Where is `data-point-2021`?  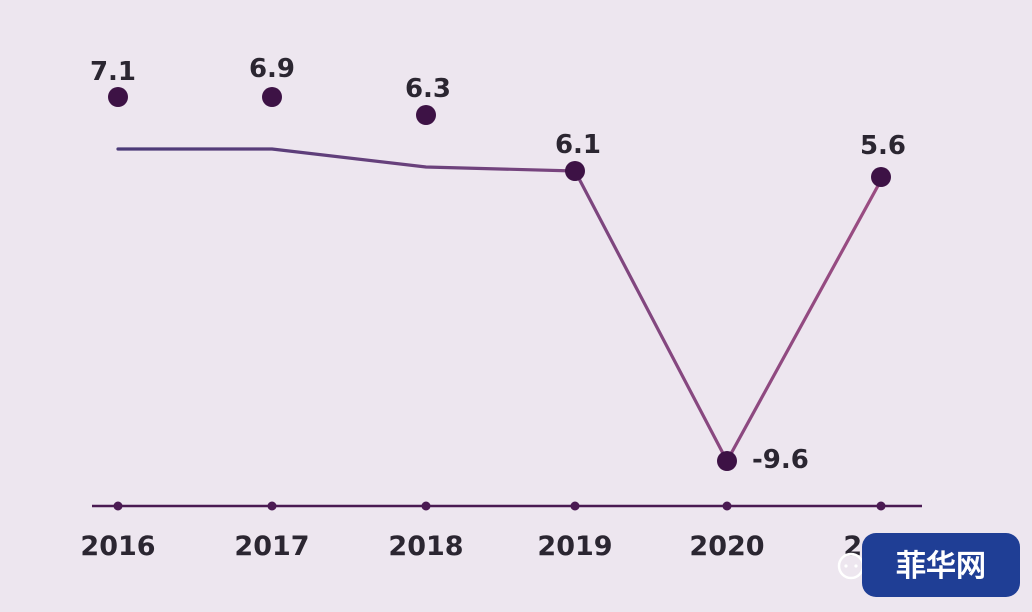
data-point-2021 is located at coordinates (881, 177).